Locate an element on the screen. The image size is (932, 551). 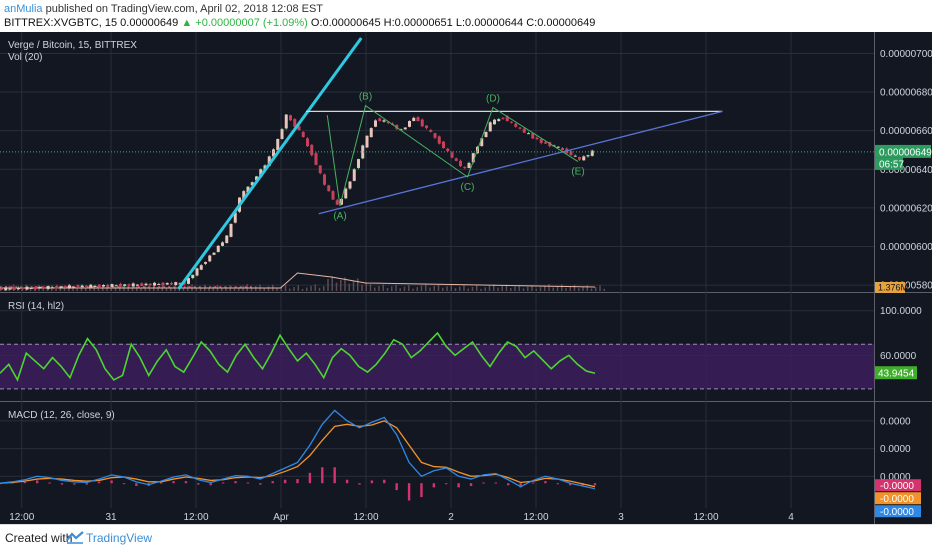
wave-path is located at coordinates (452, 155).